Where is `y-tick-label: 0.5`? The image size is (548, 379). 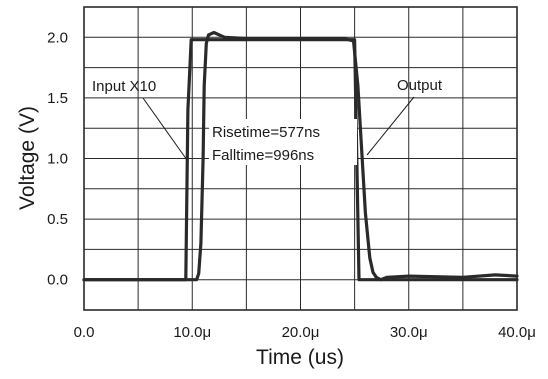
y-tick-label: 0.5 is located at coordinates (57, 219).